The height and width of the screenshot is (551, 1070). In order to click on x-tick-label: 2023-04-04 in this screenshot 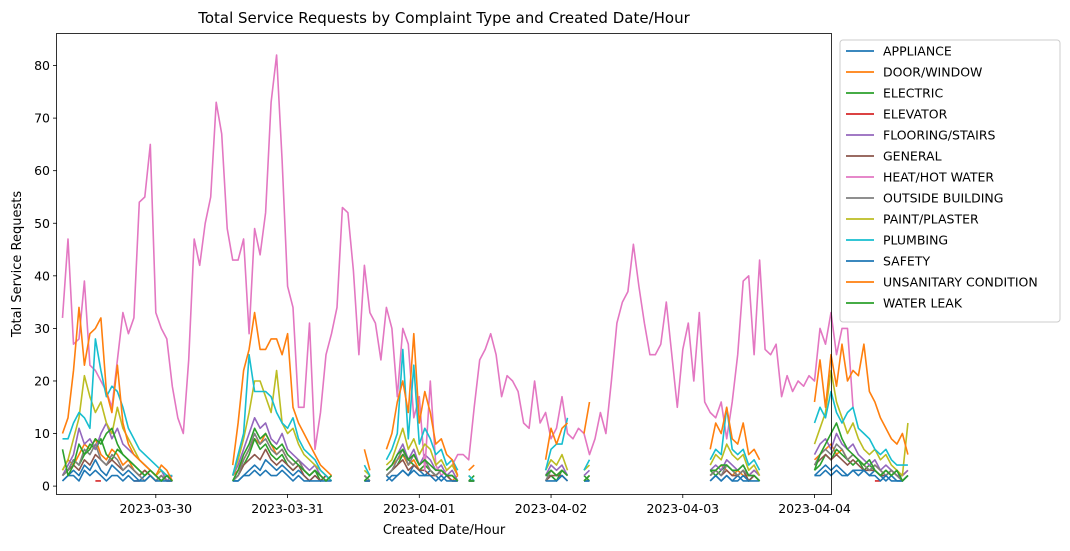, I will do `click(814, 508)`.